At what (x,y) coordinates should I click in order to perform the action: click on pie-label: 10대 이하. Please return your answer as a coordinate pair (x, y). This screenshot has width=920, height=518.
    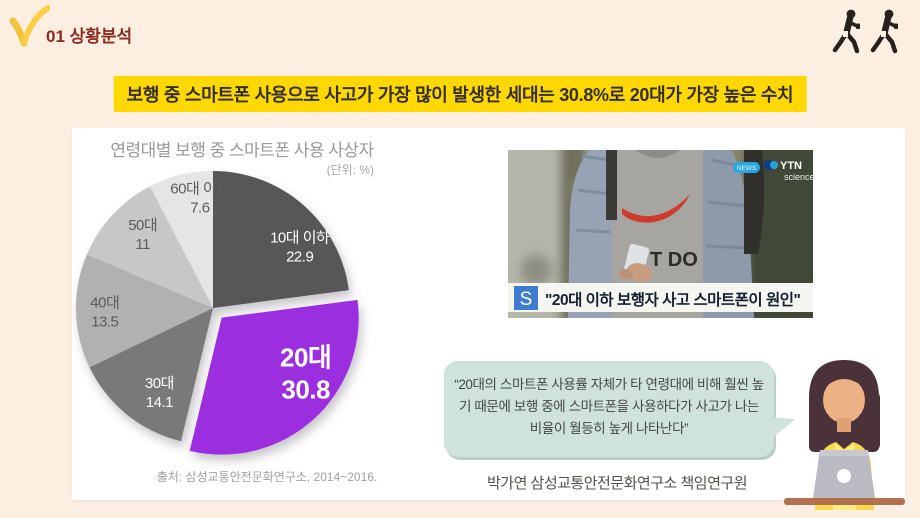
    Looking at the image, I should click on (300, 238).